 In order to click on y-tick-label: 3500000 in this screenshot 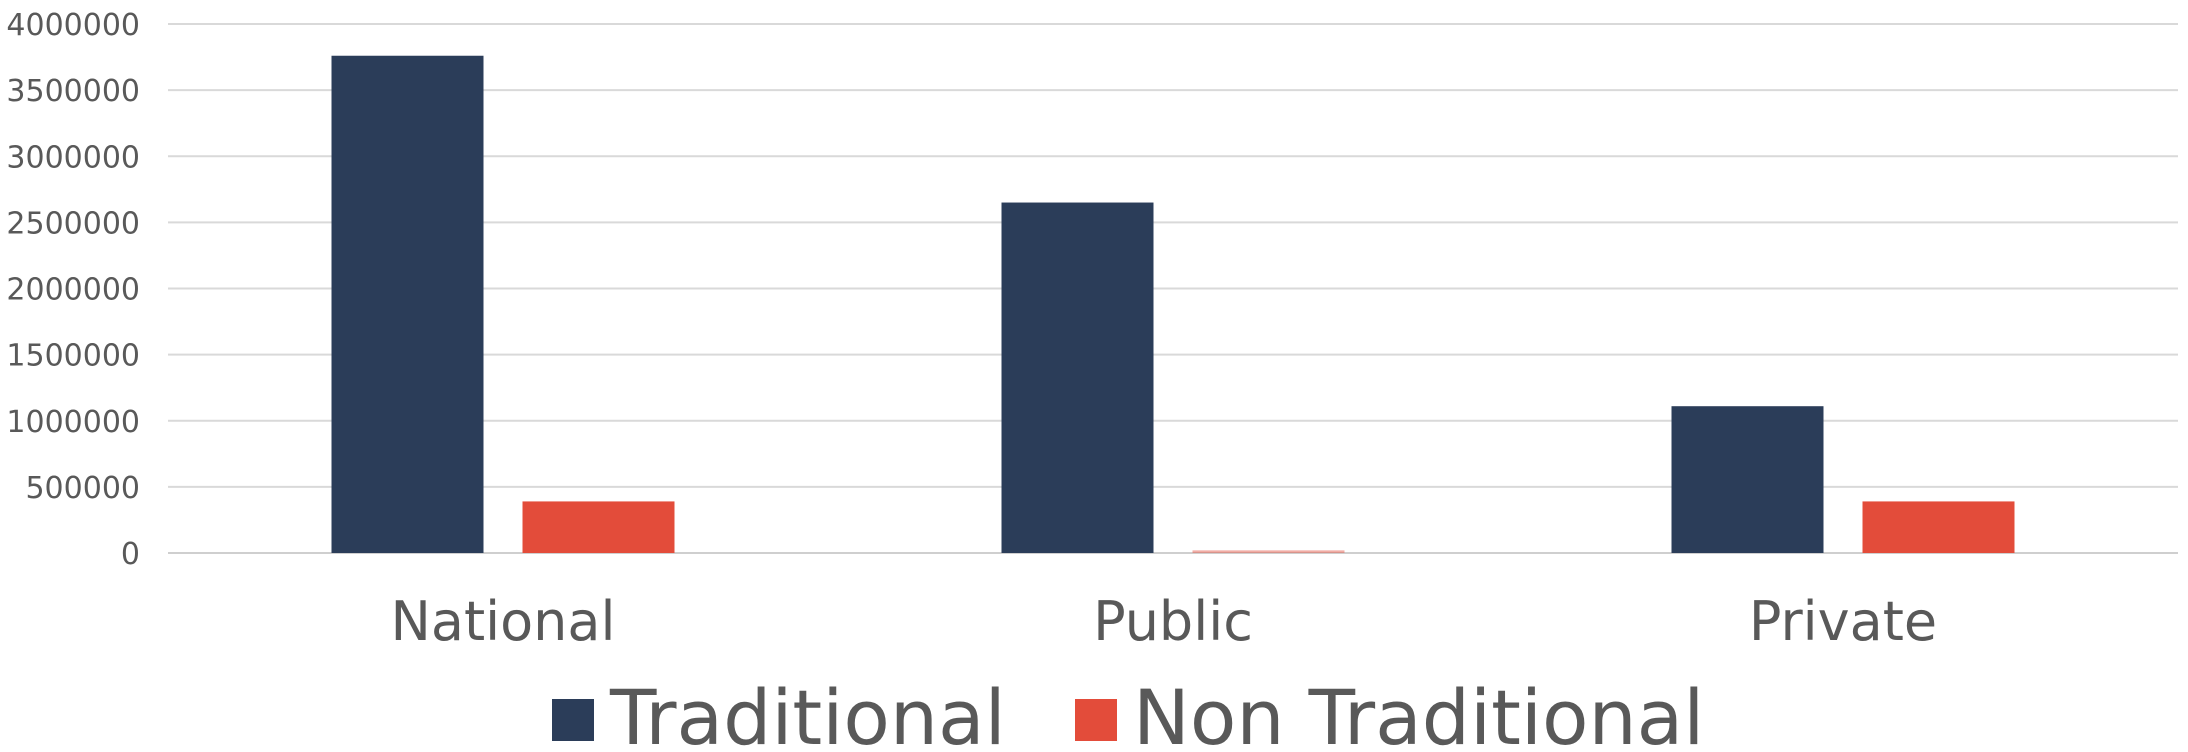, I will do `click(73, 91)`.